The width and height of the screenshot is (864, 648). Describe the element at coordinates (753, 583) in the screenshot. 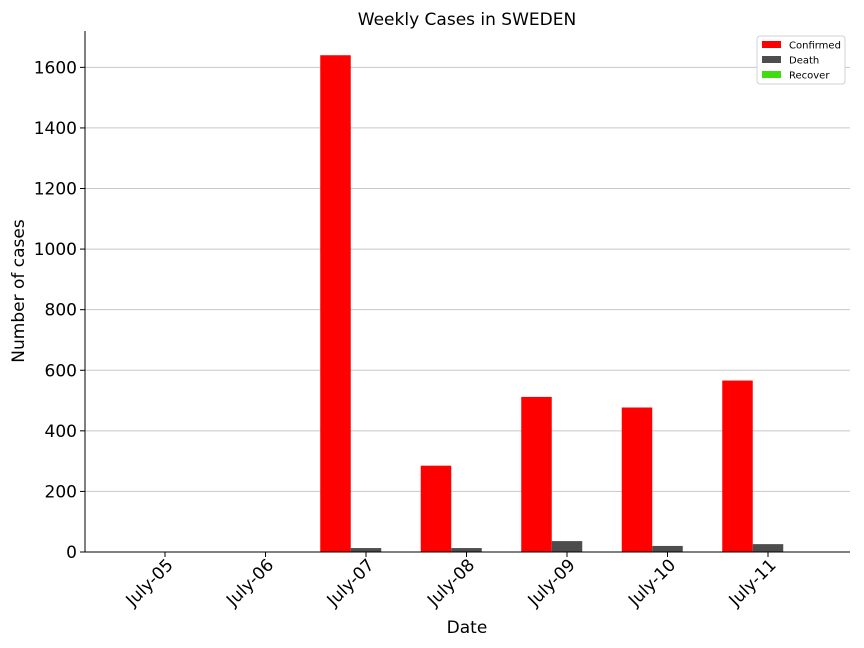

I see `x-tick-label: July-11` at that location.